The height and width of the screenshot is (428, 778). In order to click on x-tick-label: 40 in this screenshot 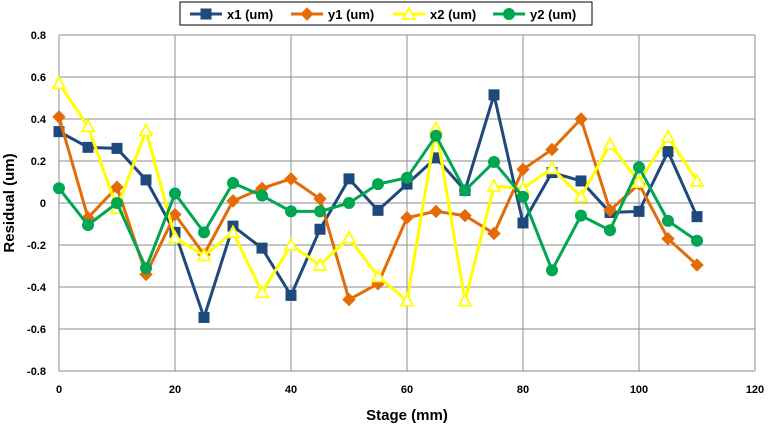, I will do `click(291, 390)`.